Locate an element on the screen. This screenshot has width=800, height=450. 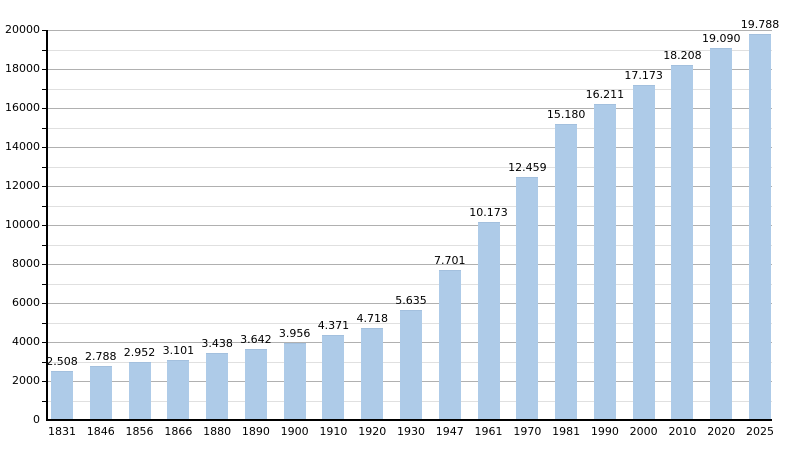
bar-value-label: 15.180 is located at coordinates (566, 114).